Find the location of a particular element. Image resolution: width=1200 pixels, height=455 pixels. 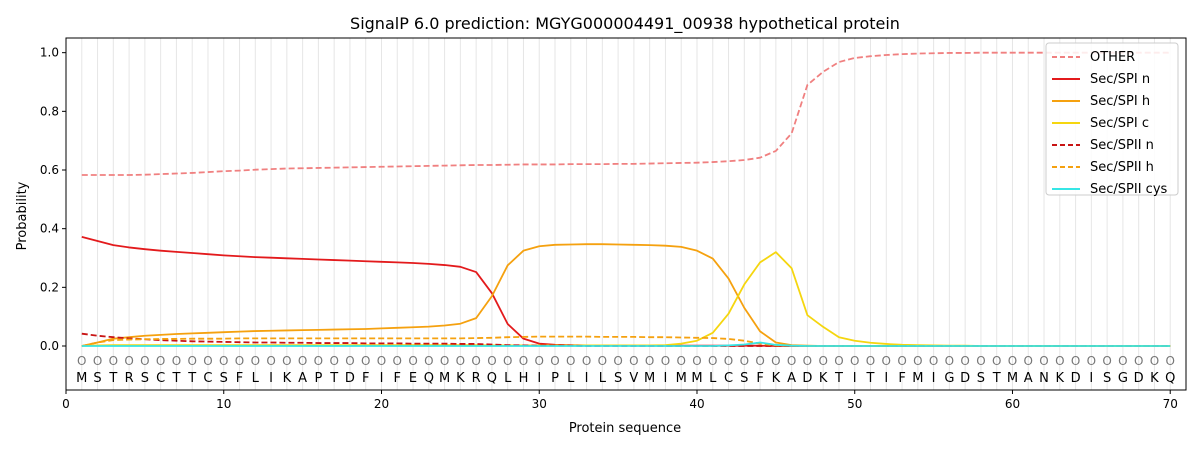

legend-label: Sec/SPI h is located at coordinates (1120, 101).